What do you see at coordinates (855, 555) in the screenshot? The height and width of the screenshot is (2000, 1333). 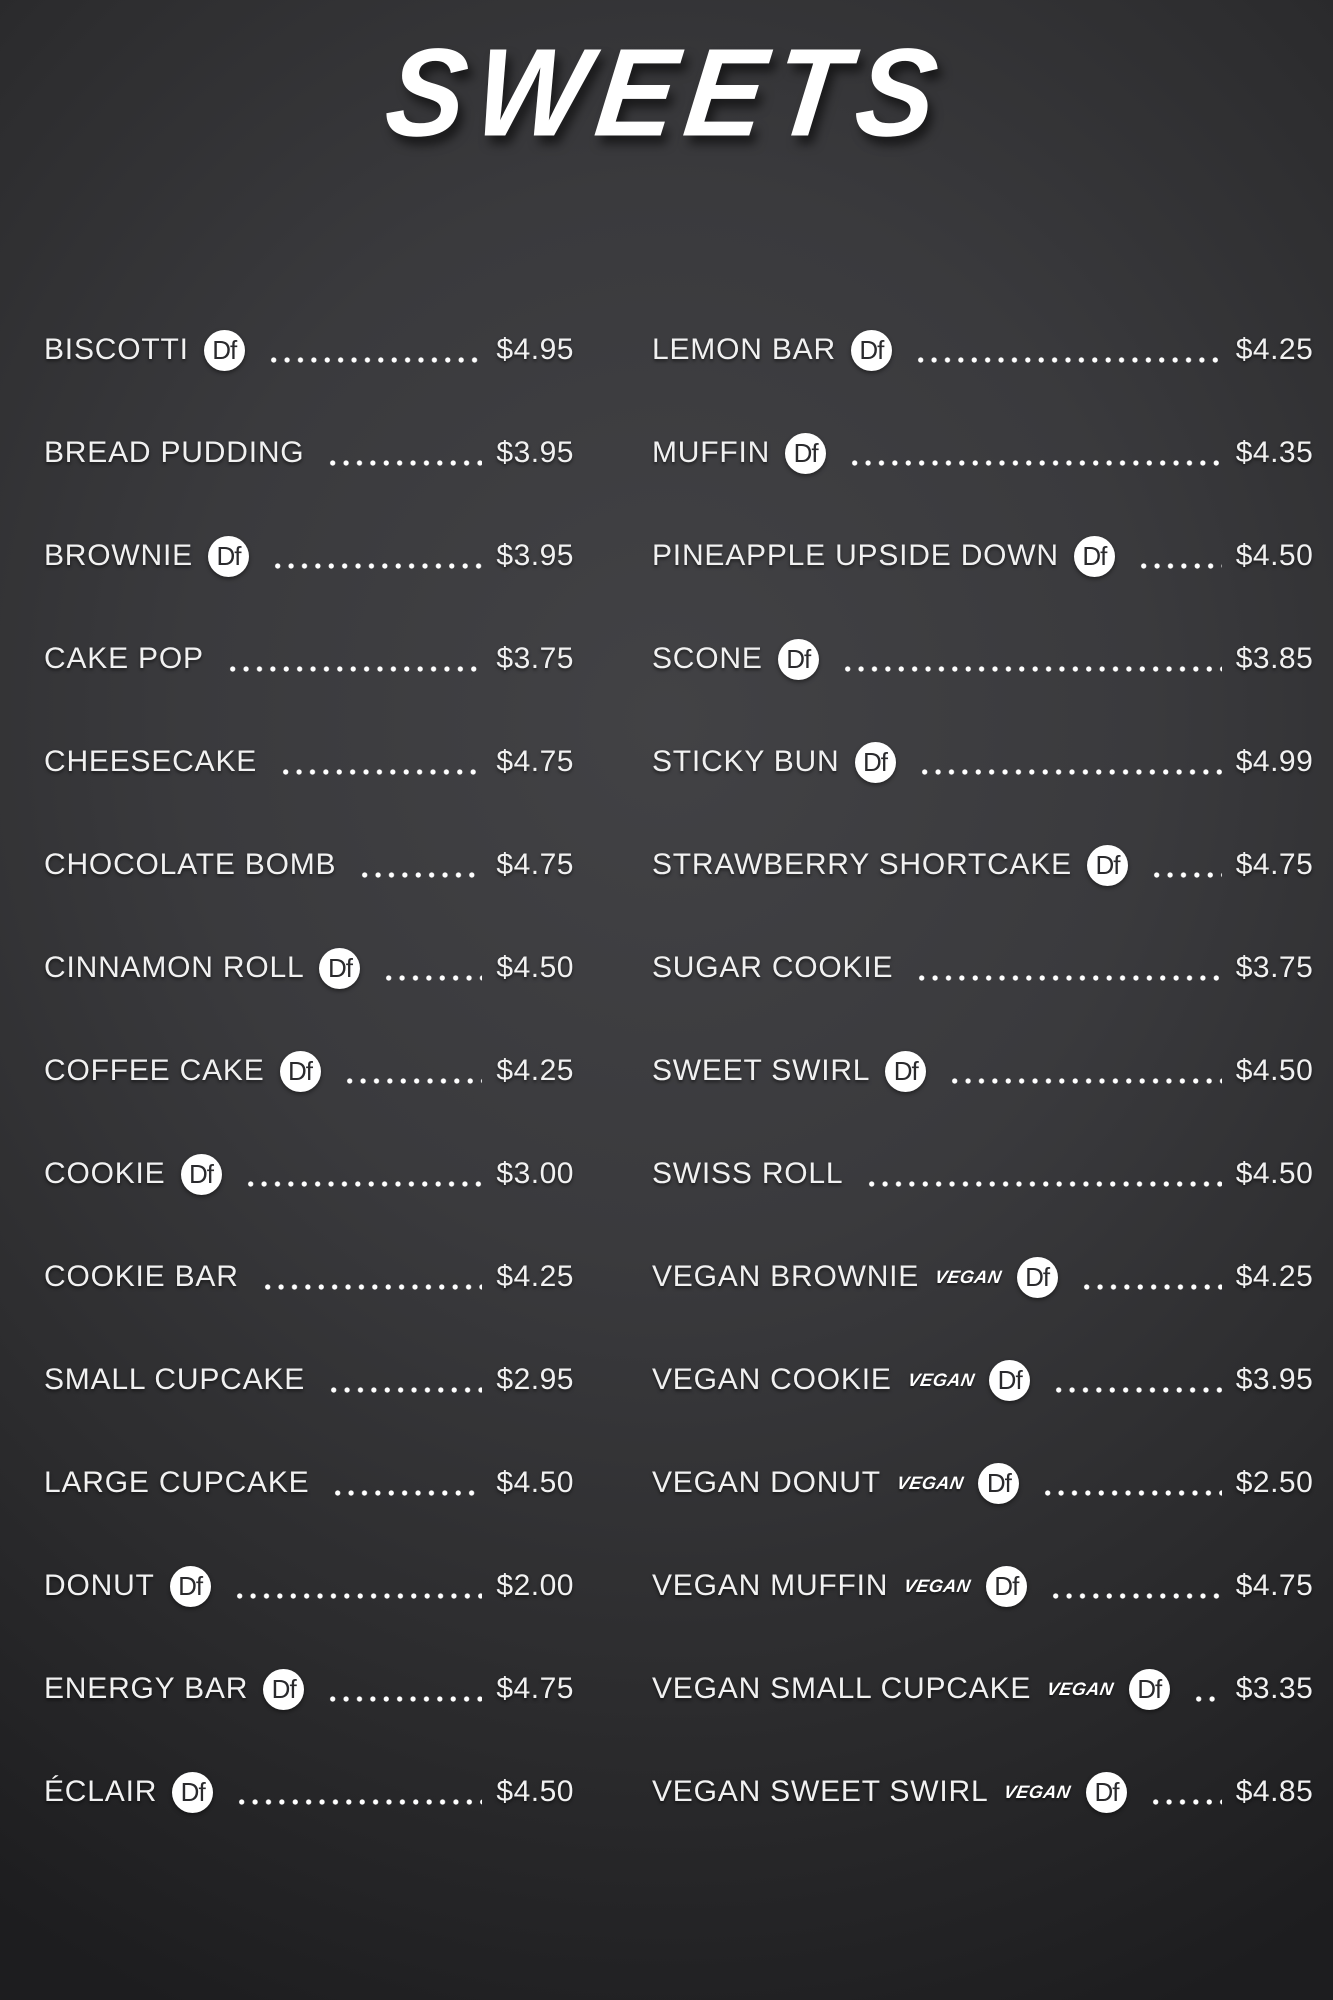 I see `item-name: PINEAPPLE UPSIDE DOWN` at bounding box center [855, 555].